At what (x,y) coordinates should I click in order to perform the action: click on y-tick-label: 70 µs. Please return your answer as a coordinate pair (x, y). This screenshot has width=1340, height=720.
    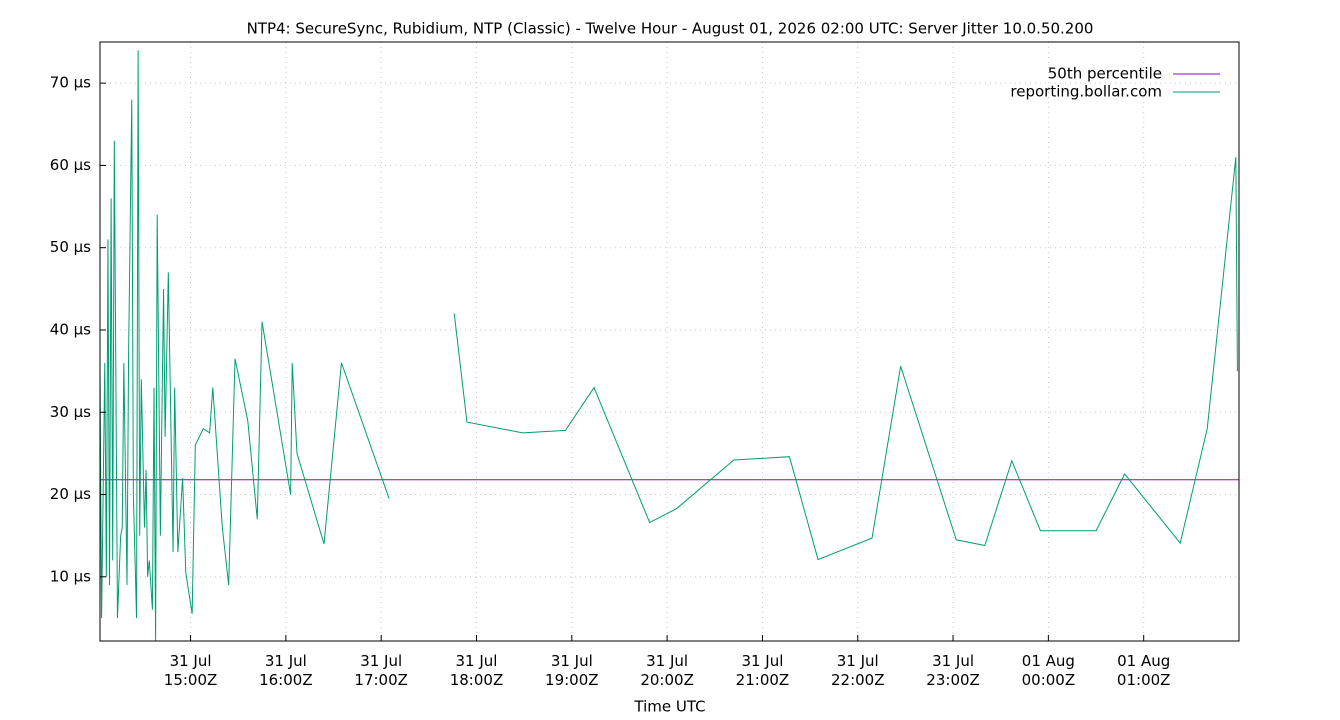
    Looking at the image, I should click on (70, 83).